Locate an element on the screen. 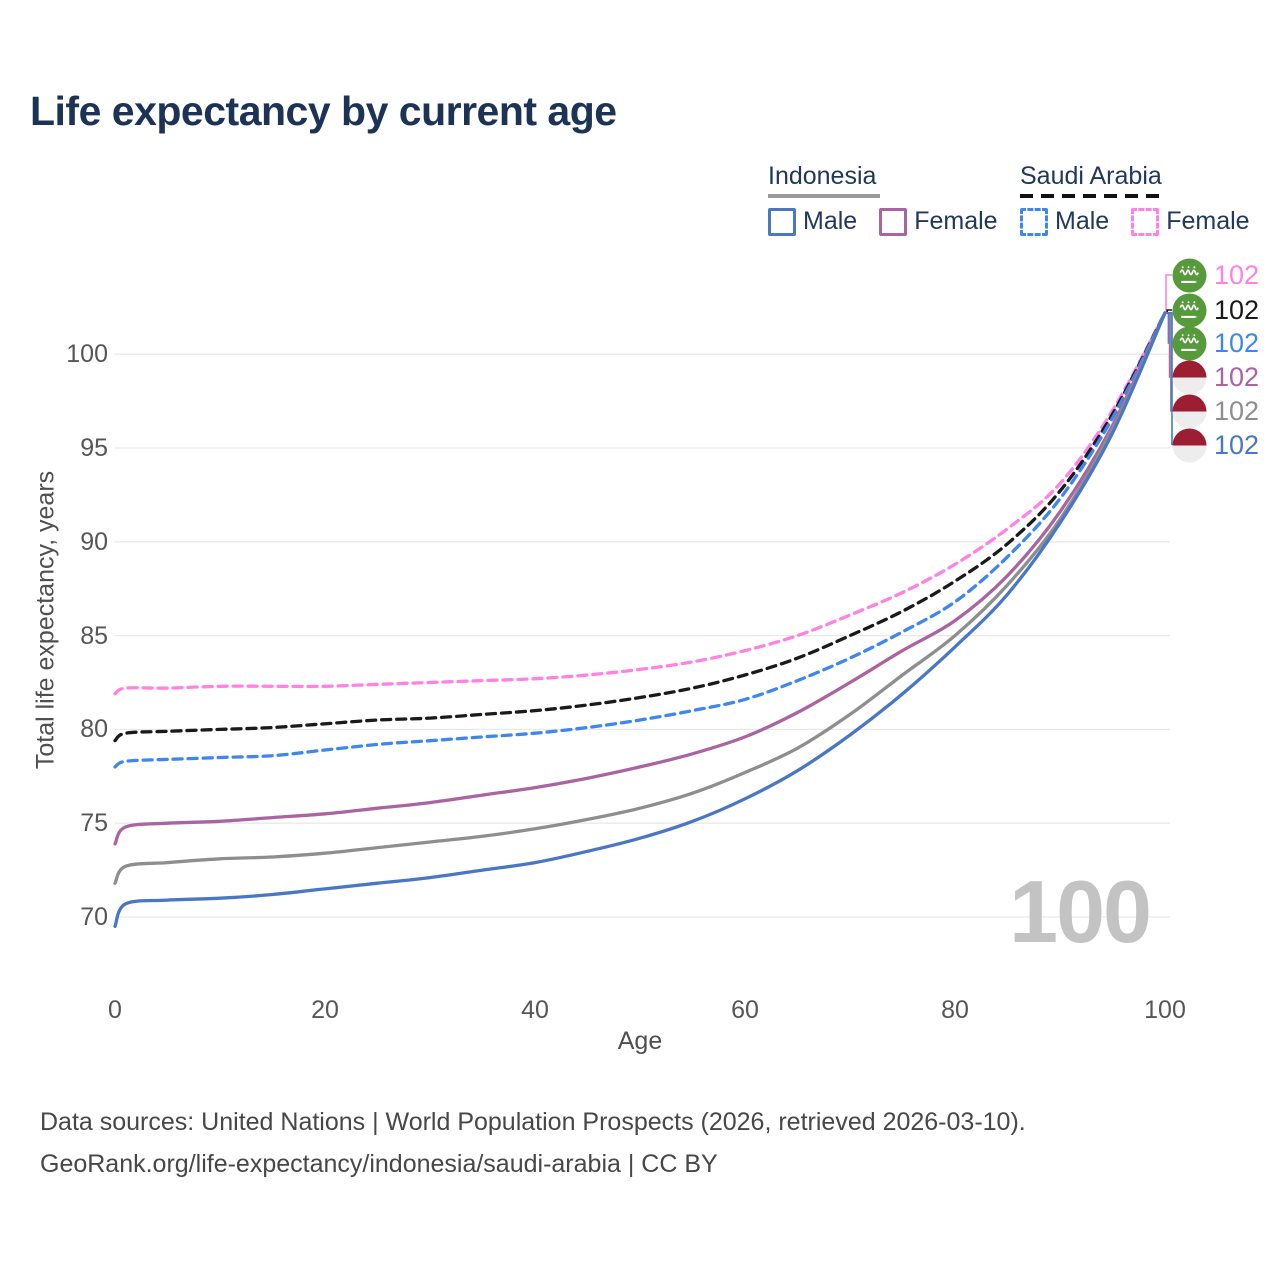  x-axis-title: Age is located at coordinates (640, 1041).